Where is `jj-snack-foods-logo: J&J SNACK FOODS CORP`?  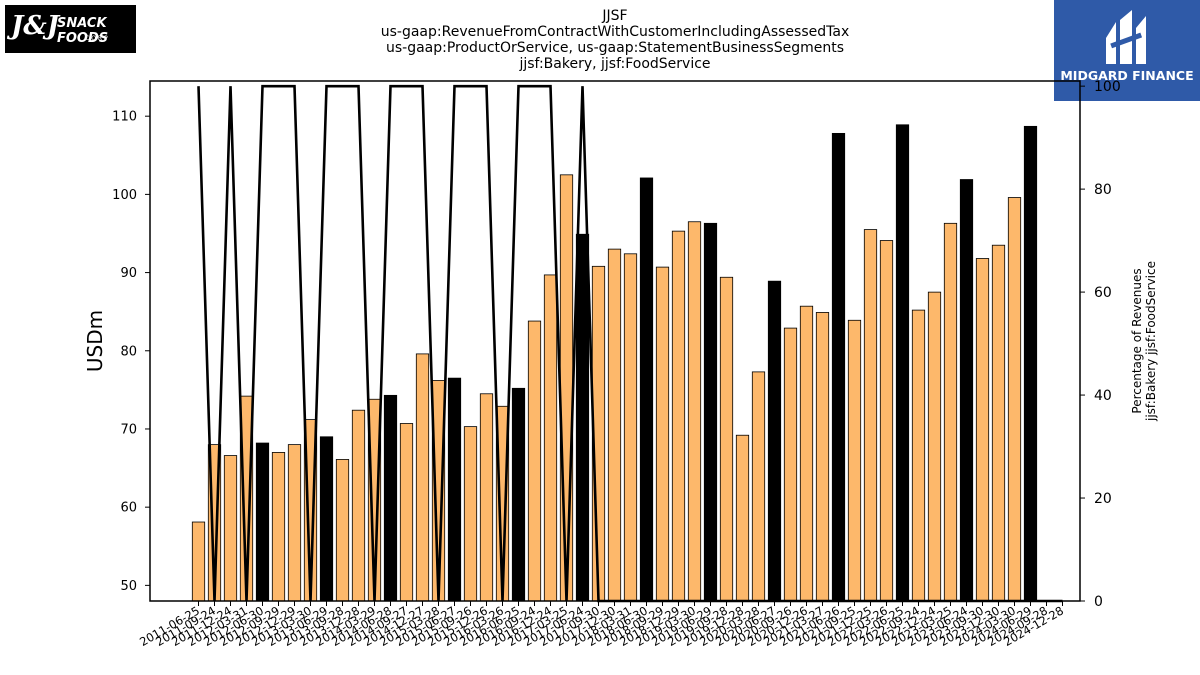
jj-snack-foods-logo: J&J SNACK FOODS CORP is located at coordinates (70, 29).